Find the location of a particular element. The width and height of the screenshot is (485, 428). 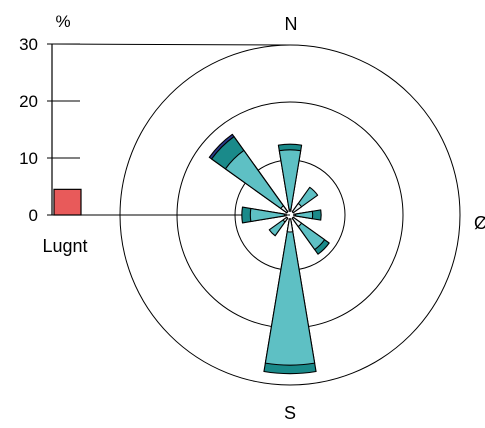

scale-tick-label: 0 is located at coordinates (33, 215).